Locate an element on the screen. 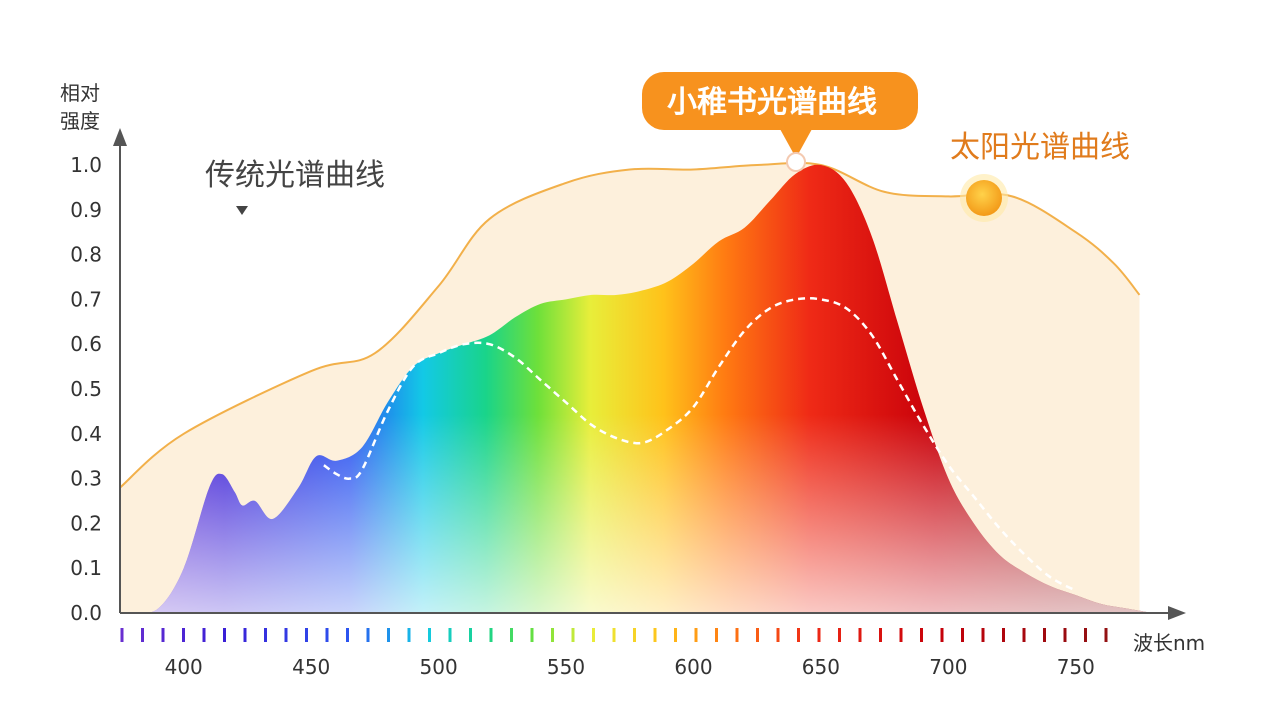  y-tick-label: 0.7 is located at coordinates (86, 299).